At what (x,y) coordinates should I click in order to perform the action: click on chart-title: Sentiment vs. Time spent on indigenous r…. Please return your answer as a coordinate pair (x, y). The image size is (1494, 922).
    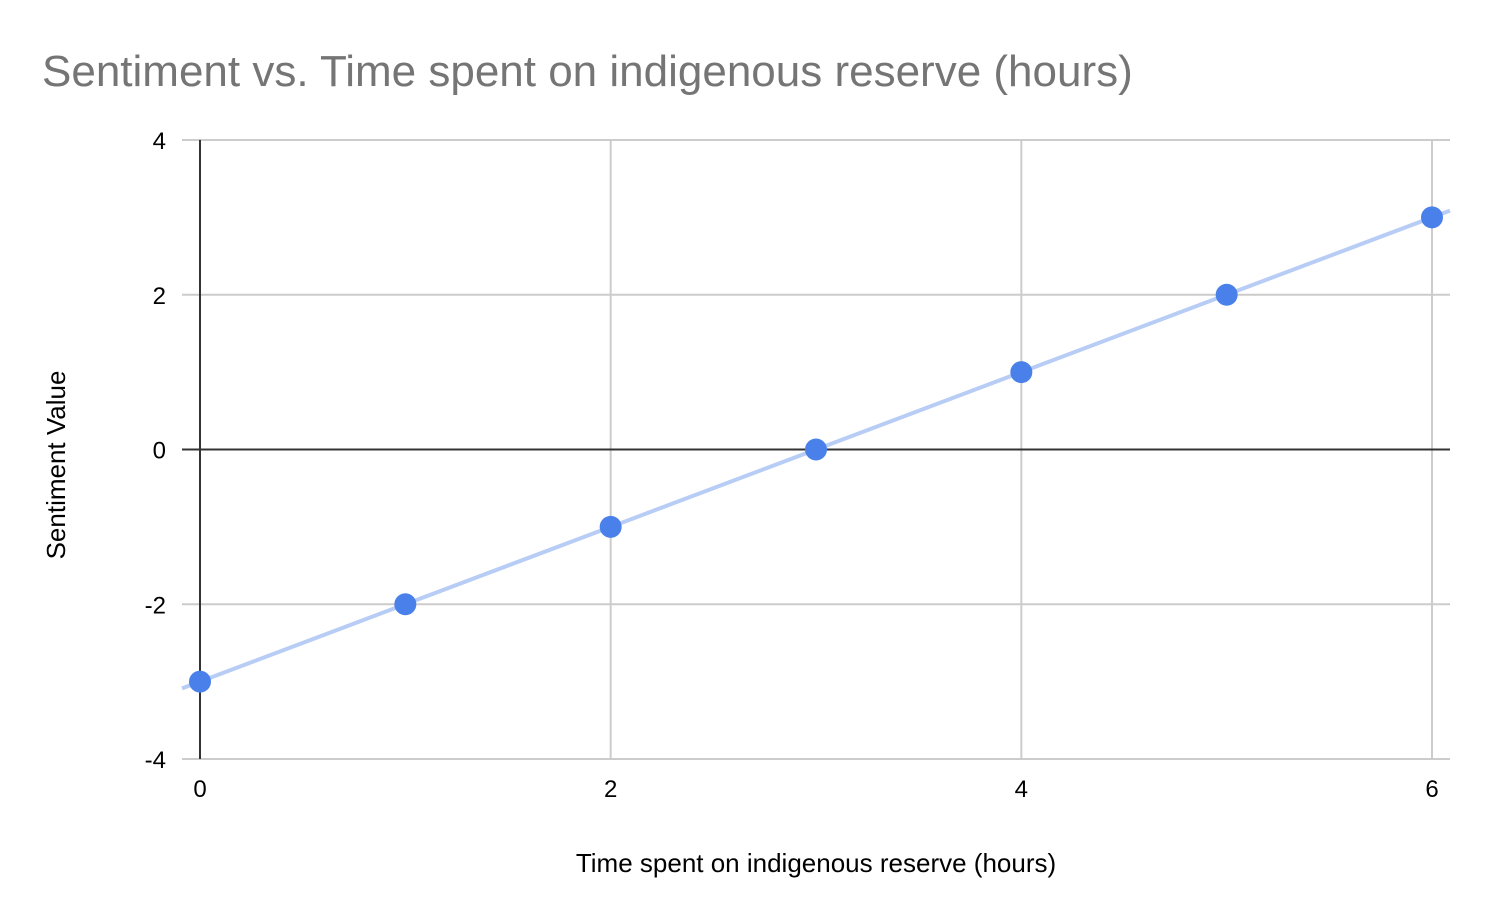
    Looking at the image, I should click on (587, 71).